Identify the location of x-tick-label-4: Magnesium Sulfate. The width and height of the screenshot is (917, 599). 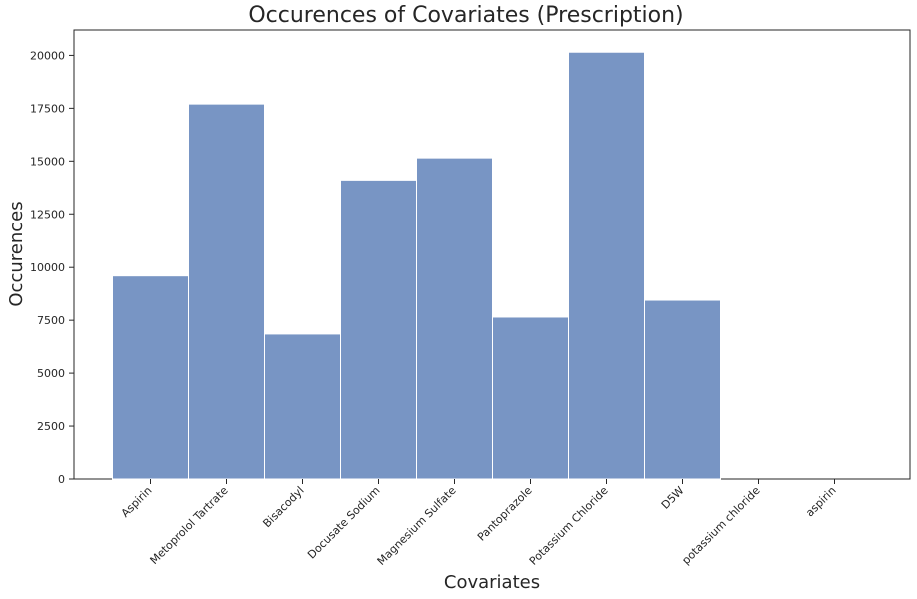
(417, 526).